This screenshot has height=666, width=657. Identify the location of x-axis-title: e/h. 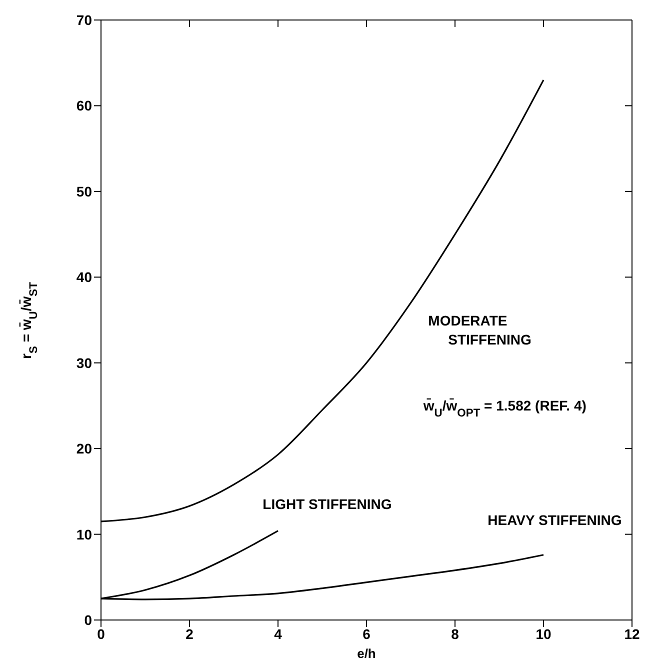
(366, 653).